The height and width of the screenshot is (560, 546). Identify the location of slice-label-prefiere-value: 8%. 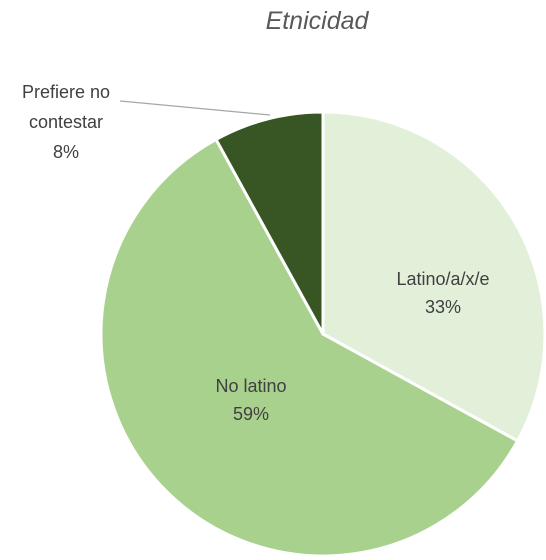
(66, 152).